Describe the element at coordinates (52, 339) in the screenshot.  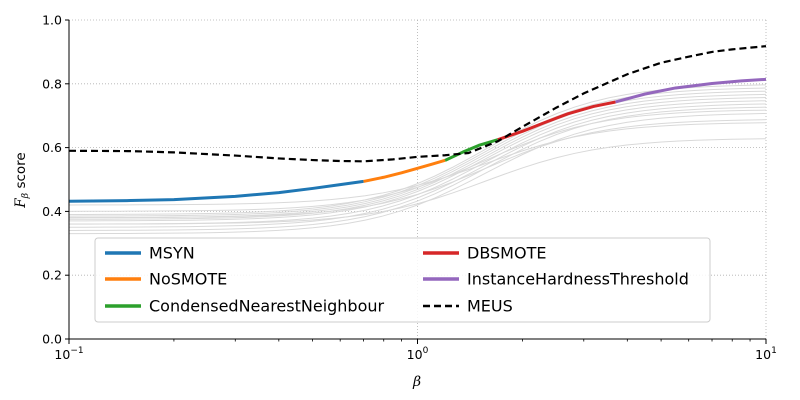
I see `y-tick-label: 0.0` at that location.